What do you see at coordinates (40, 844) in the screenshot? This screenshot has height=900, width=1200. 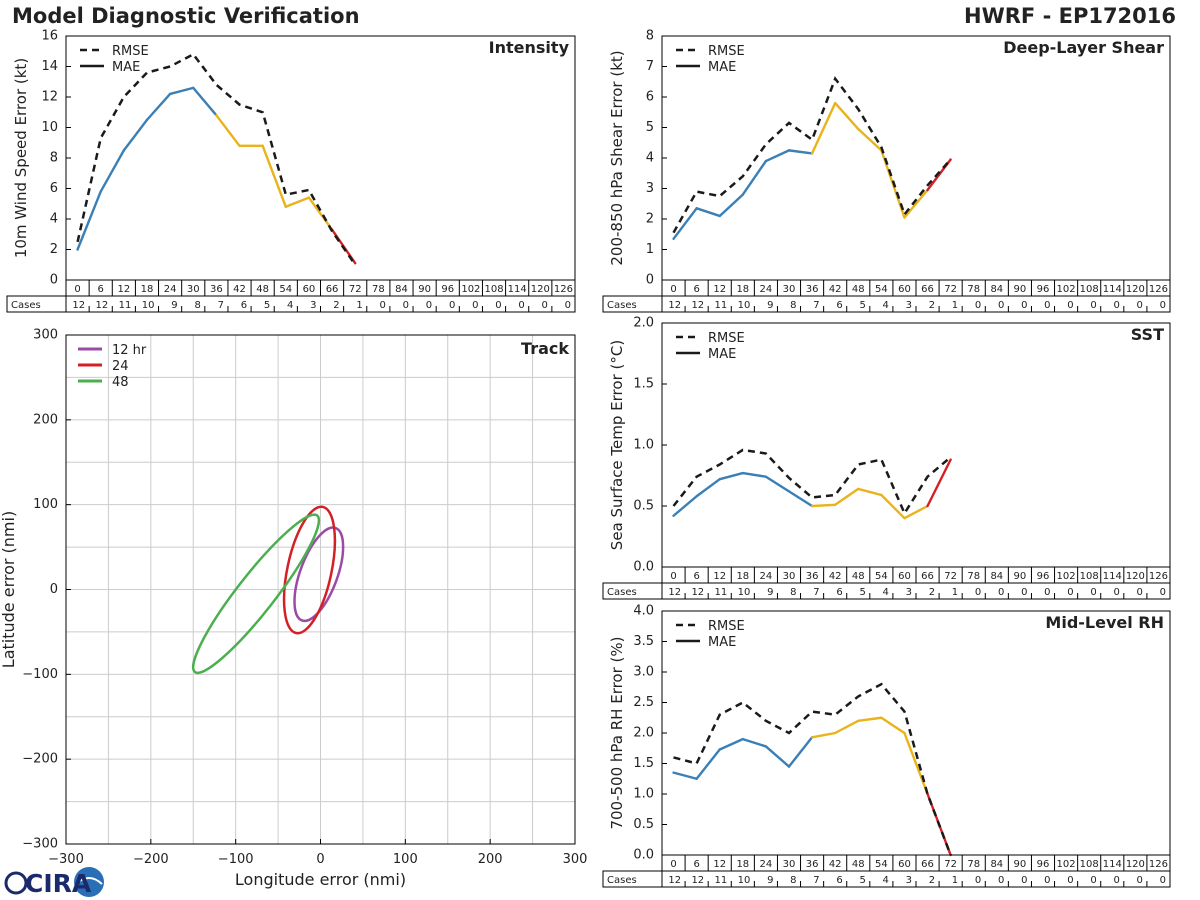 I see `y-tick-label: −300` at bounding box center [40, 844].